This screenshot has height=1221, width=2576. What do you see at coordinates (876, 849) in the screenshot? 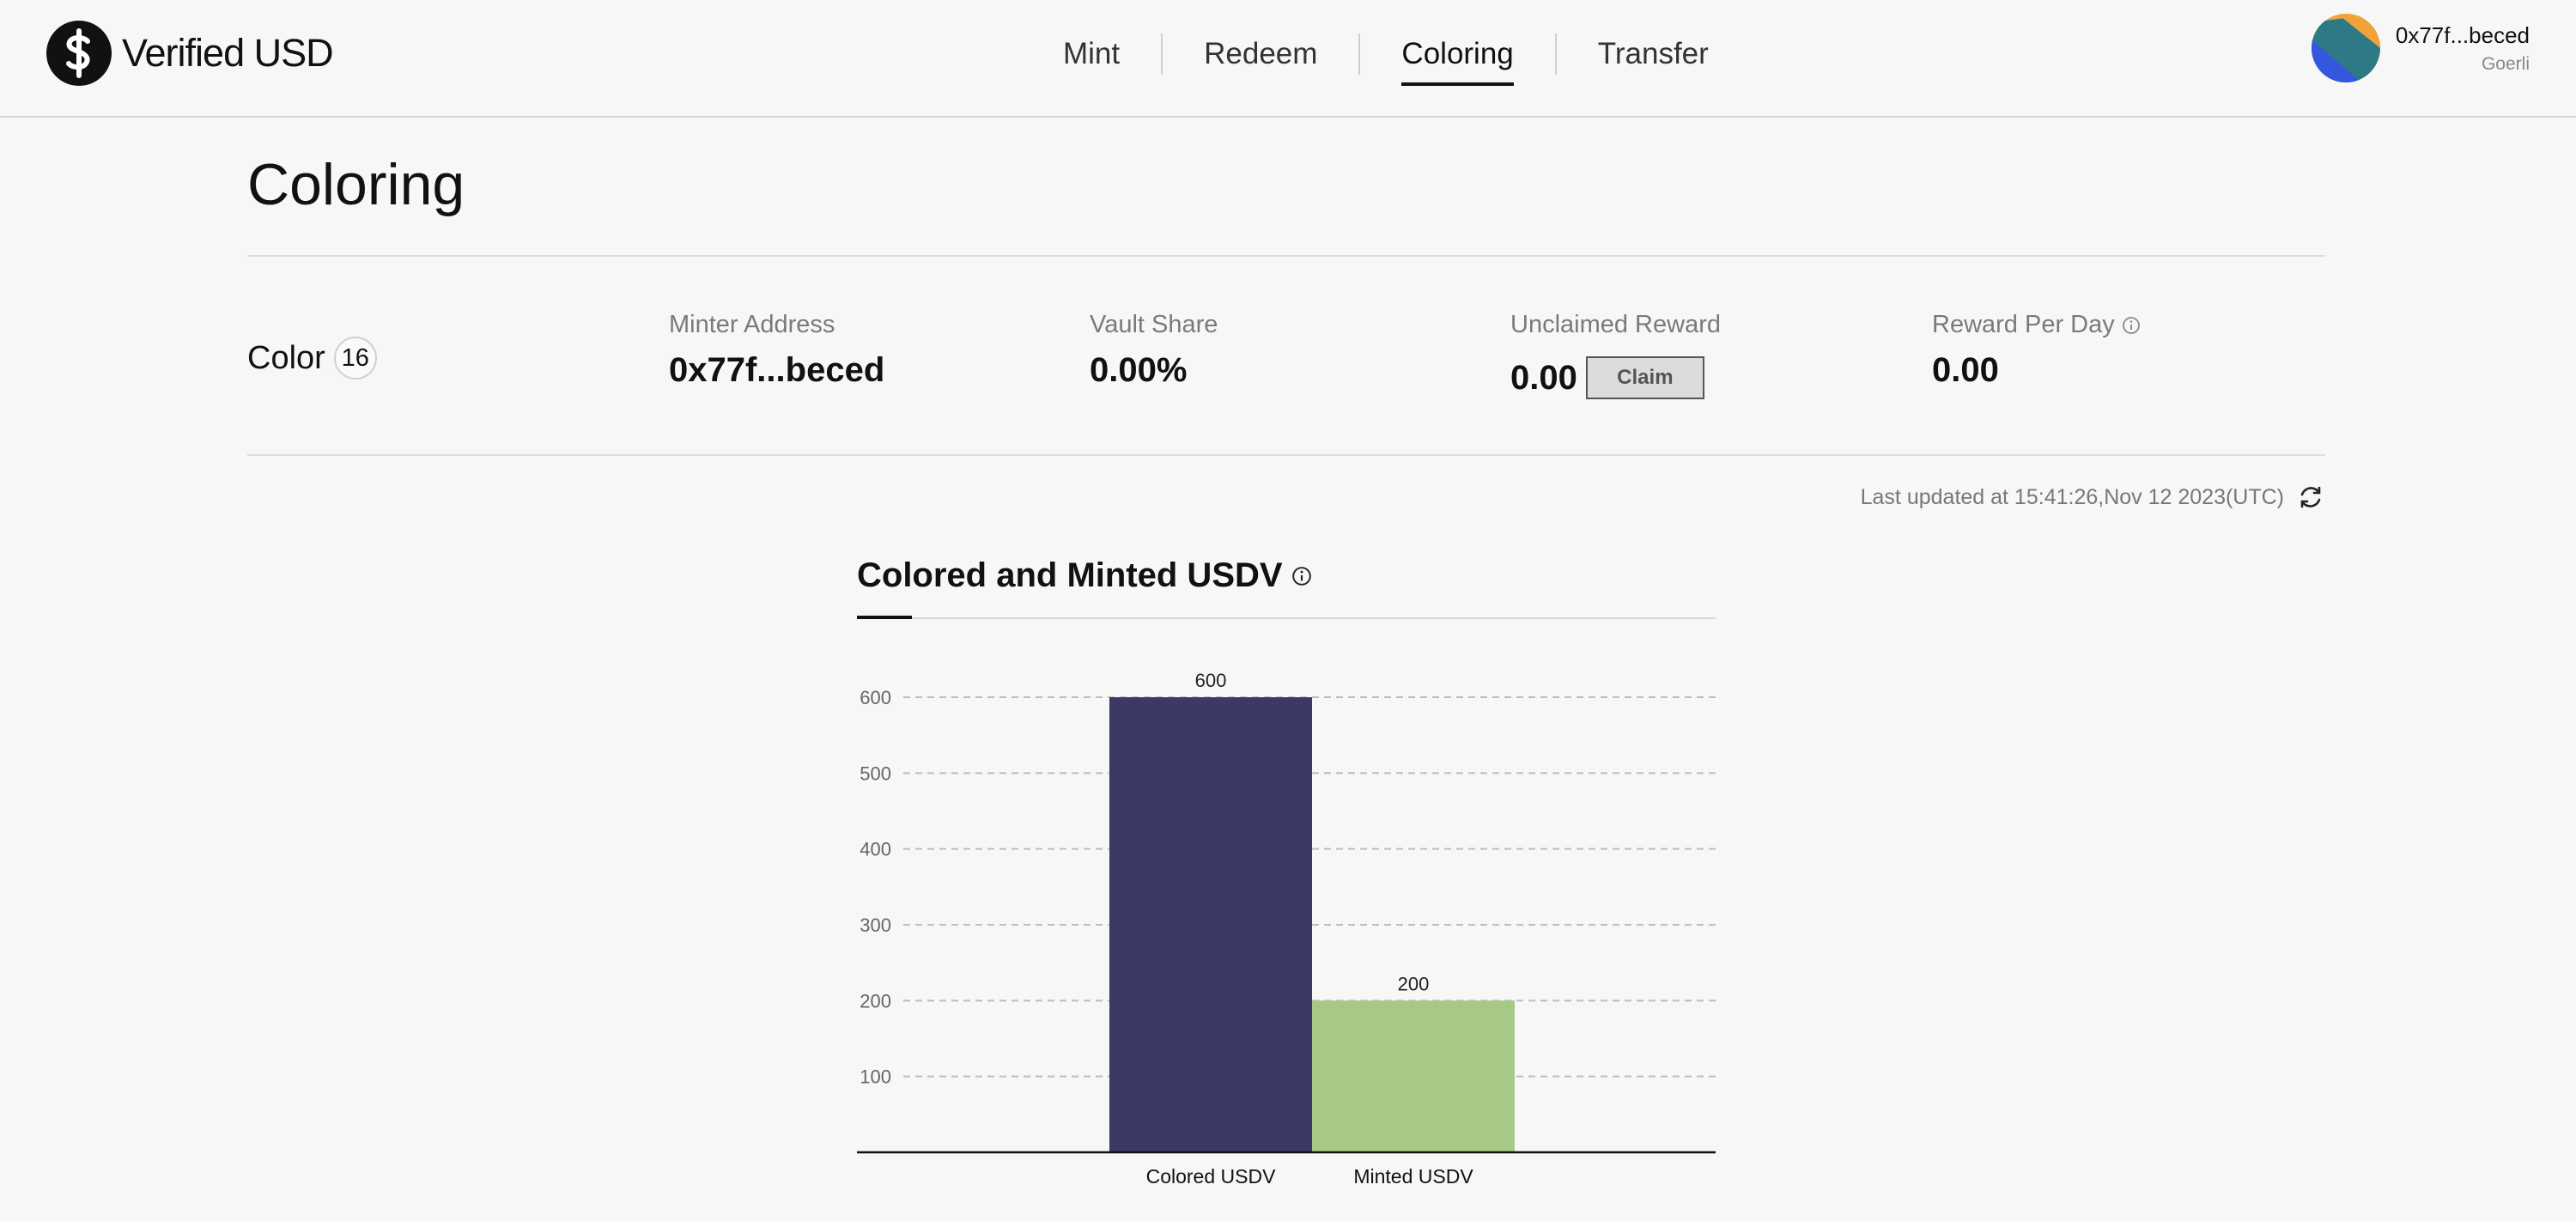
I see `y-tick-label: 400` at bounding box center [876, 849].